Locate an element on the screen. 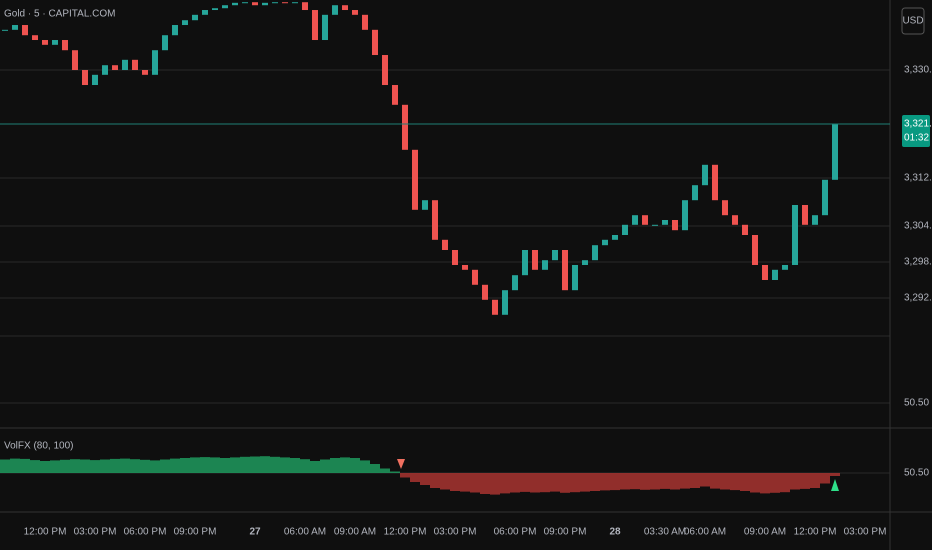 Image resolution: width=932 pixels, height=550 pixels. x-tick-label: 27 is located at coordinates (255, 532).